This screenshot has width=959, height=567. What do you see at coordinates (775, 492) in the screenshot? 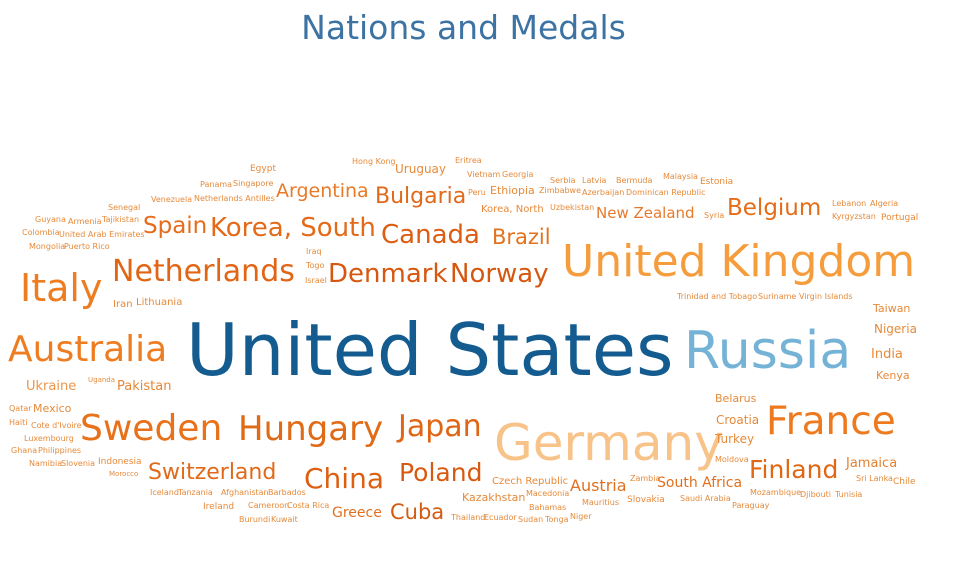
I see `word-mozambique: Mozambique` at bounding box center [775, 492].